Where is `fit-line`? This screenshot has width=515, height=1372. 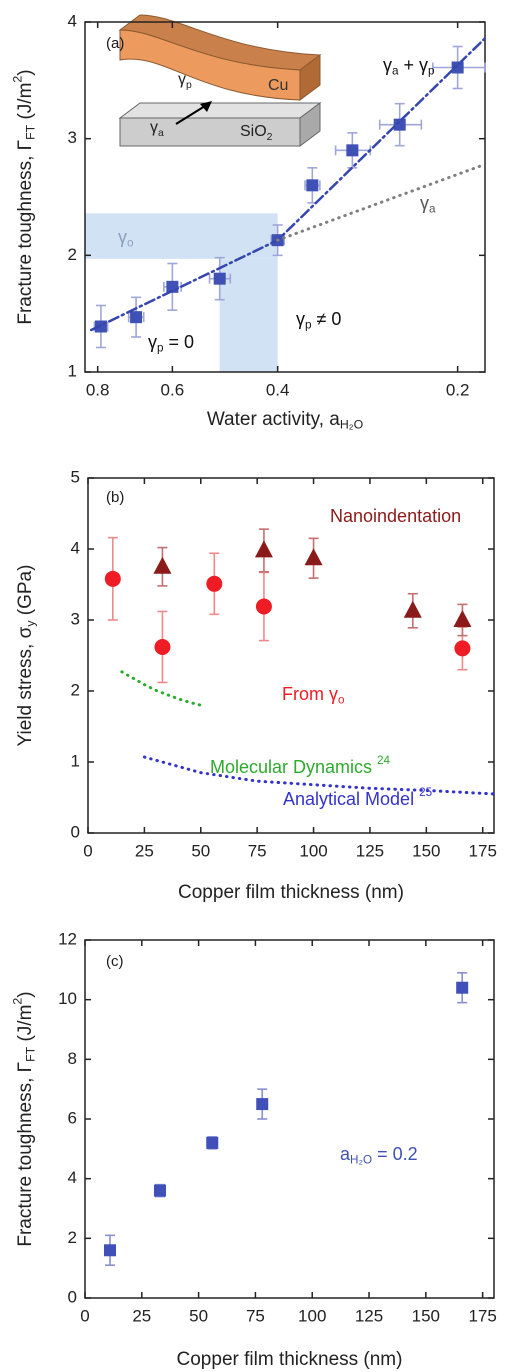 fit-line is located at coordinates (161, 688).